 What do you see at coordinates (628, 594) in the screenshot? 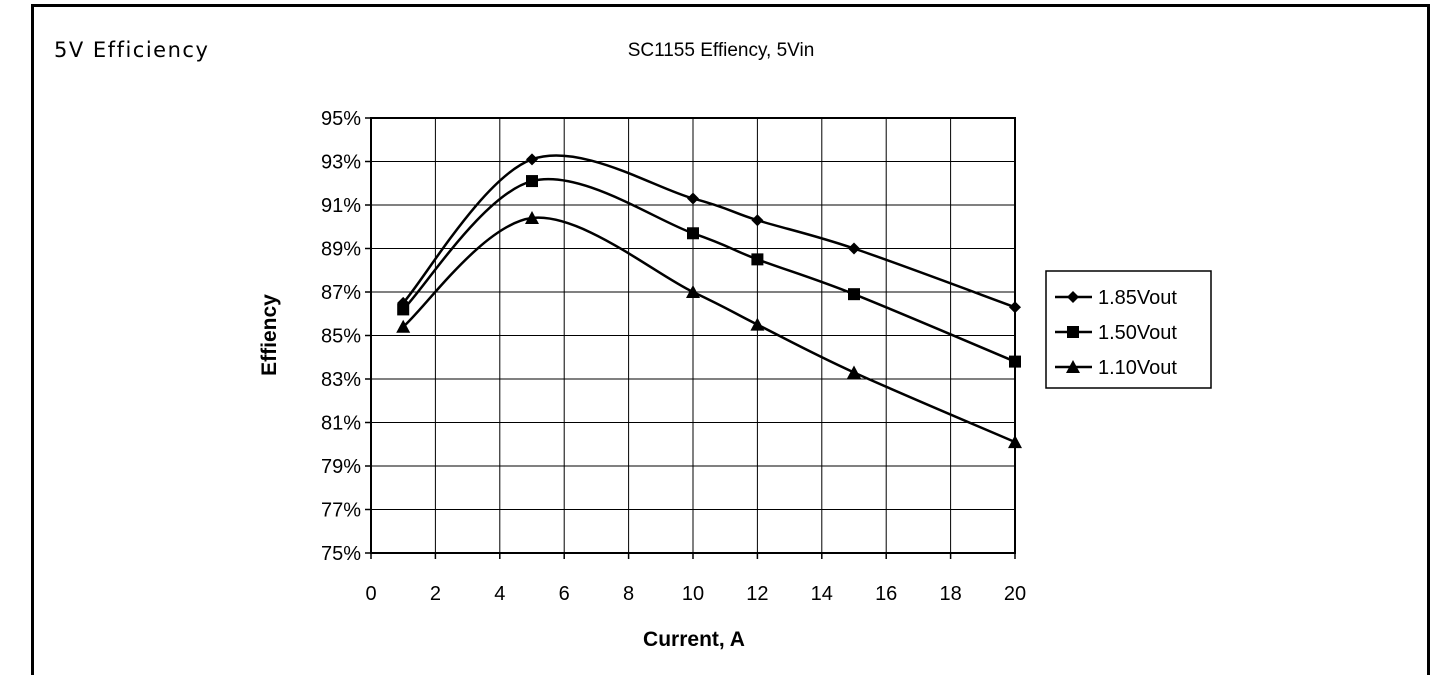
I see `x-tick-label: 8` at bounding box center [628, 594].